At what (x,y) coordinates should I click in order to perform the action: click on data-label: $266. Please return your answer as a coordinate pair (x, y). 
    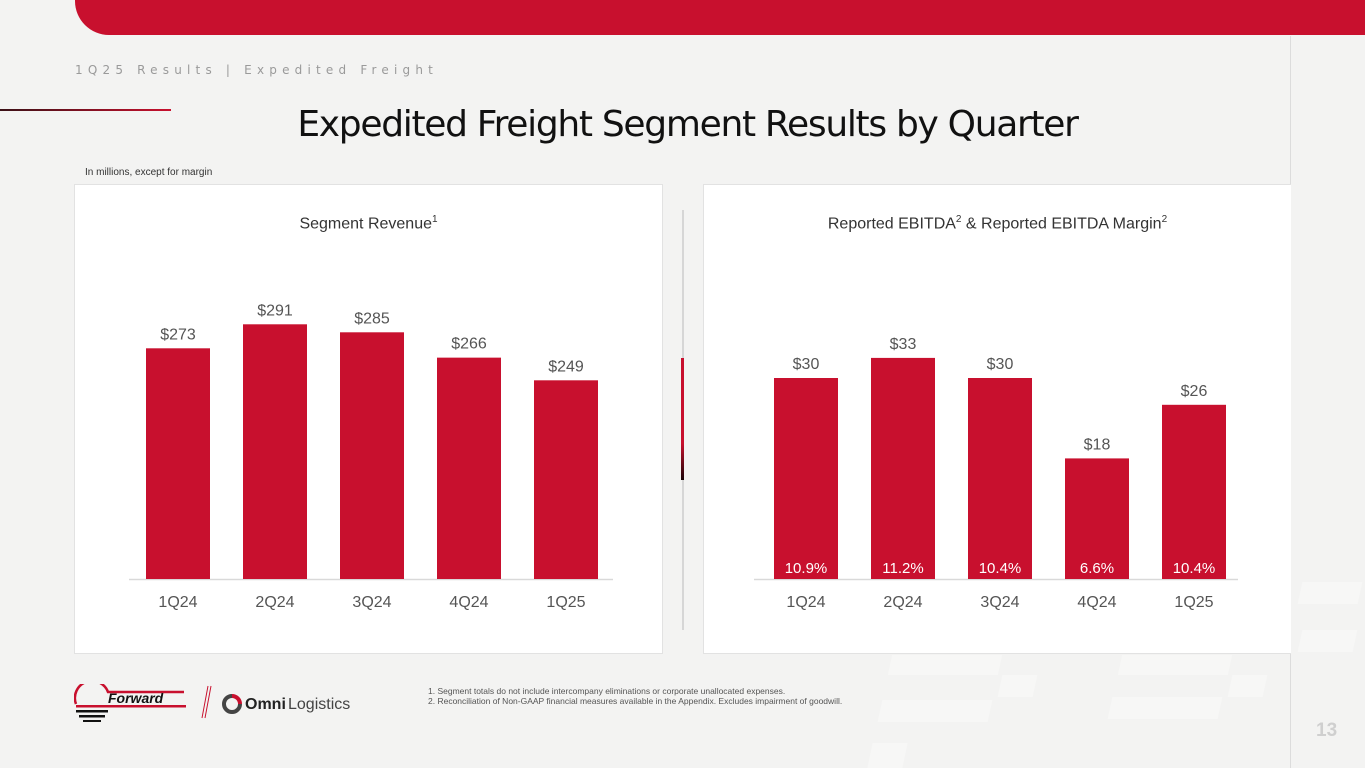
    Looking at the image, I should click on (469, 344).